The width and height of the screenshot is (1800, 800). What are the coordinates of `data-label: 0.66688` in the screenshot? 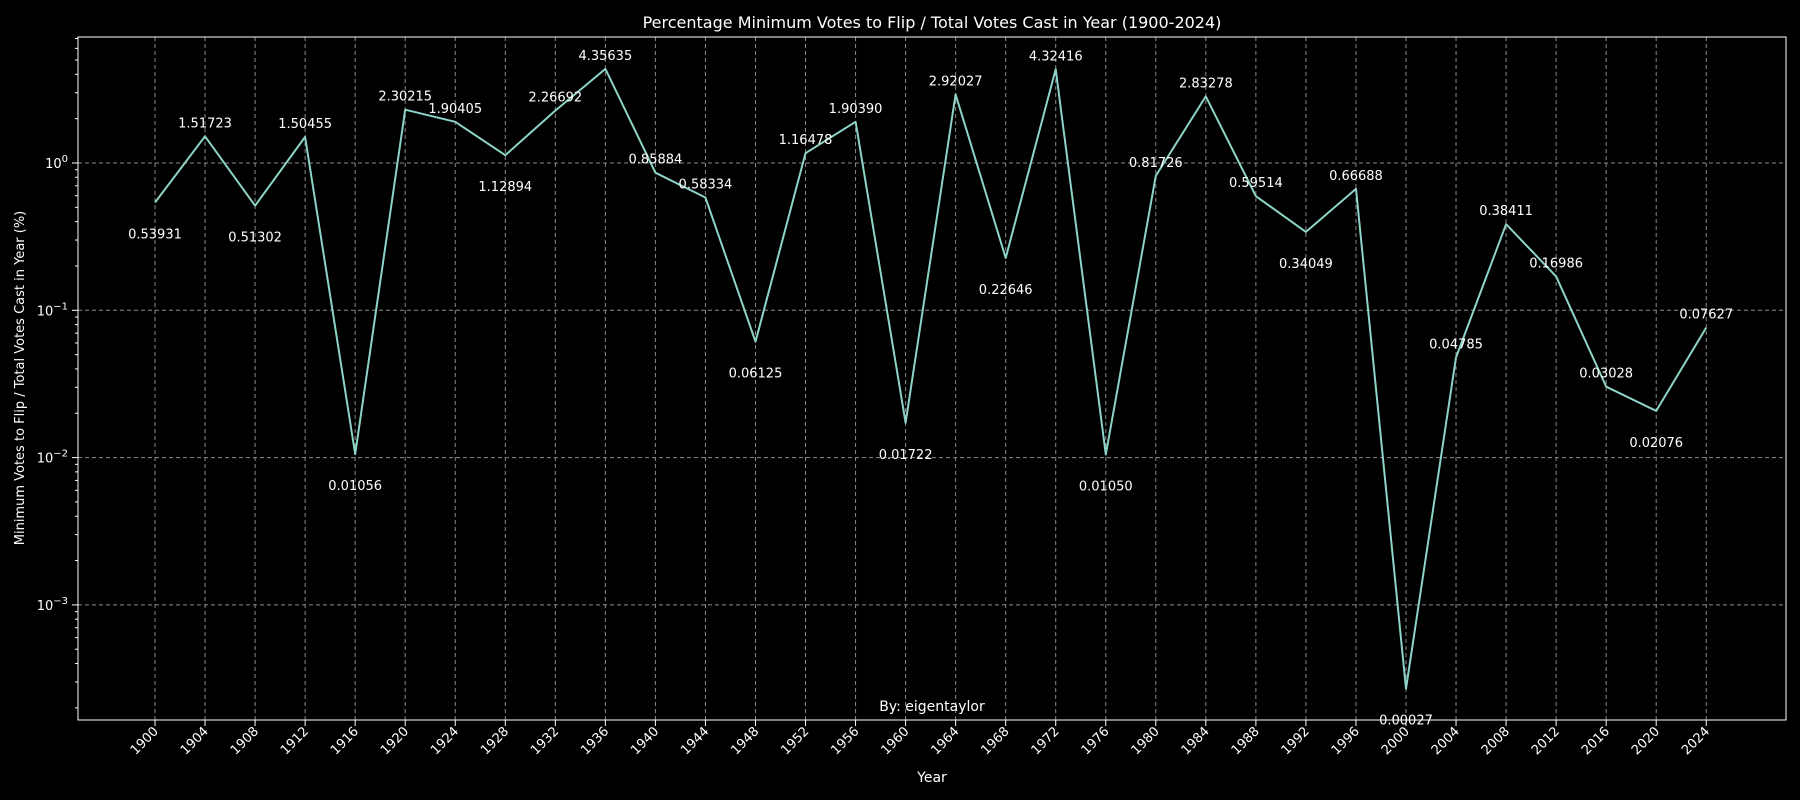 It's located at (1356, 176).